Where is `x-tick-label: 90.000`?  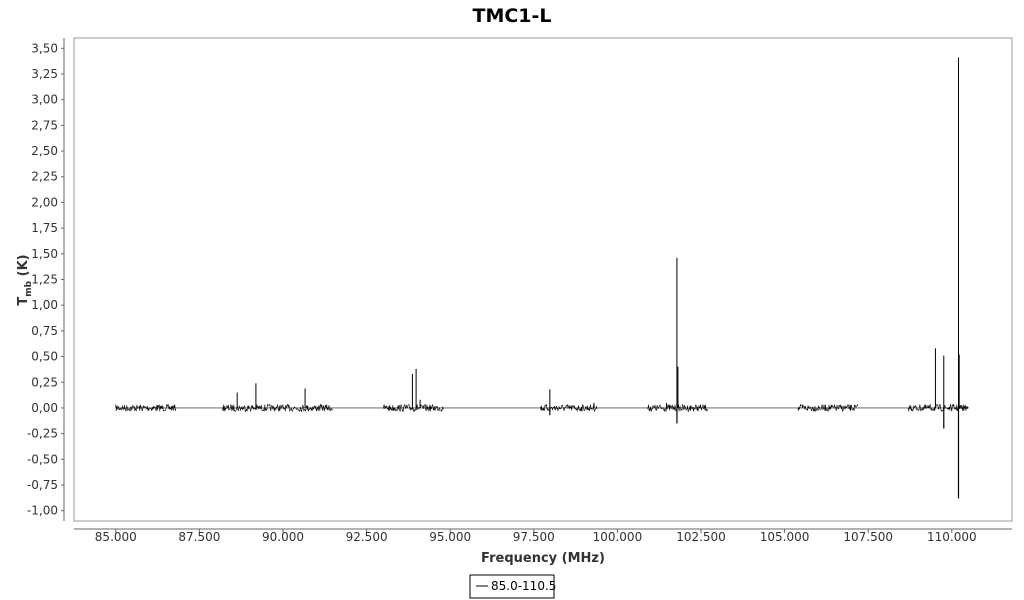 x-tick-label: 90.000 is located at coordinates (283, 537).